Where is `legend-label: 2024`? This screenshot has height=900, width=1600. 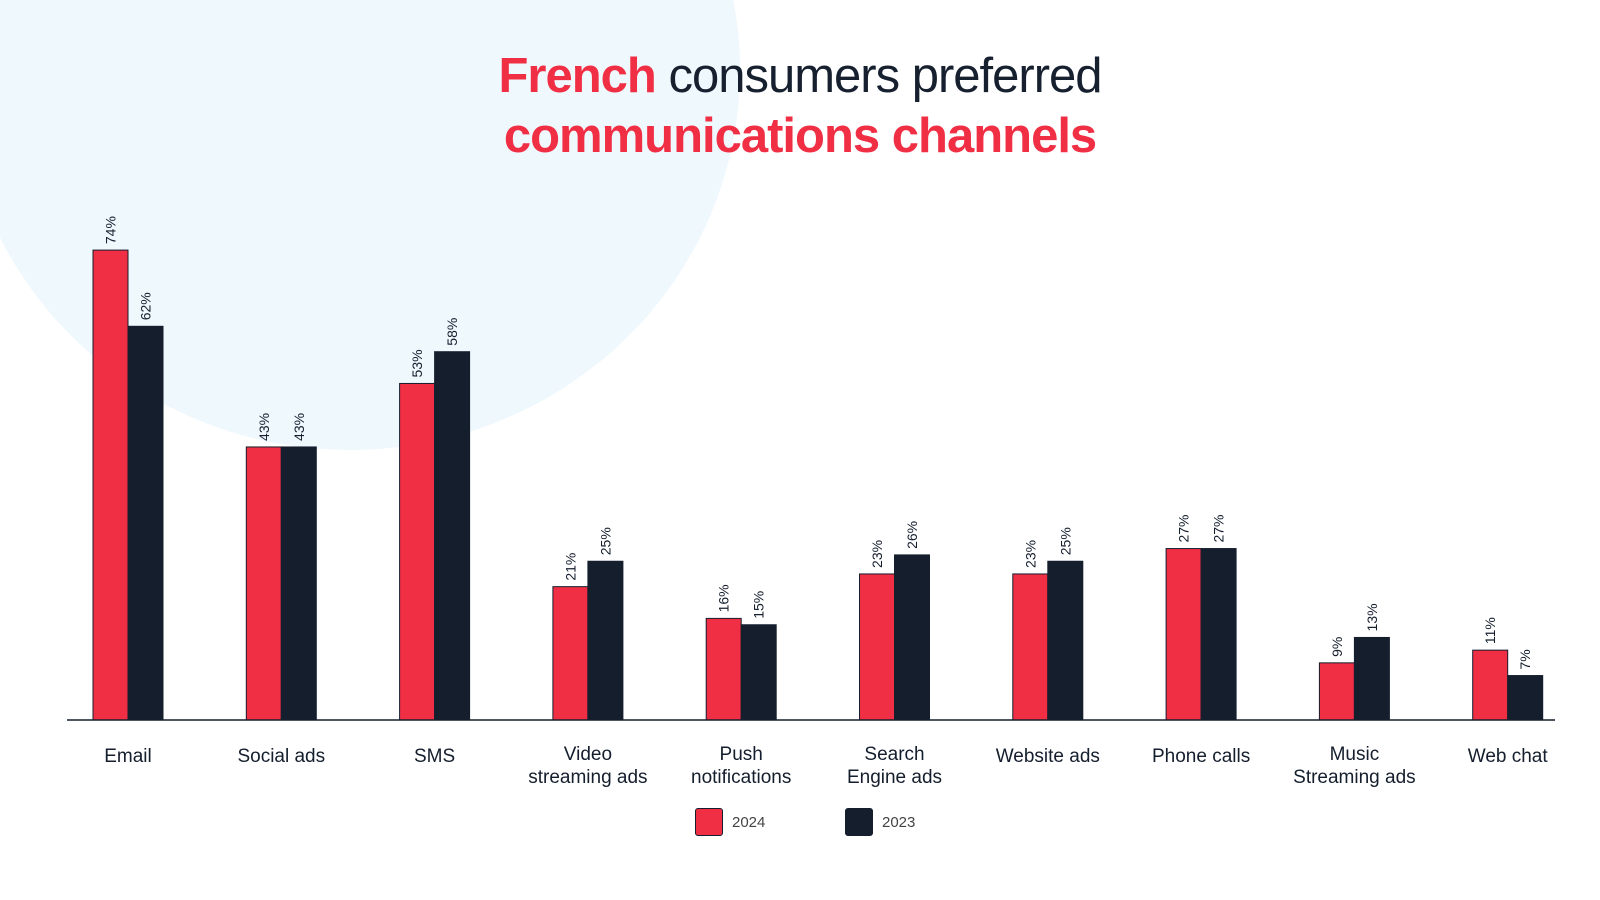 legend-label: 2024 is located at coordinates (749, 822).